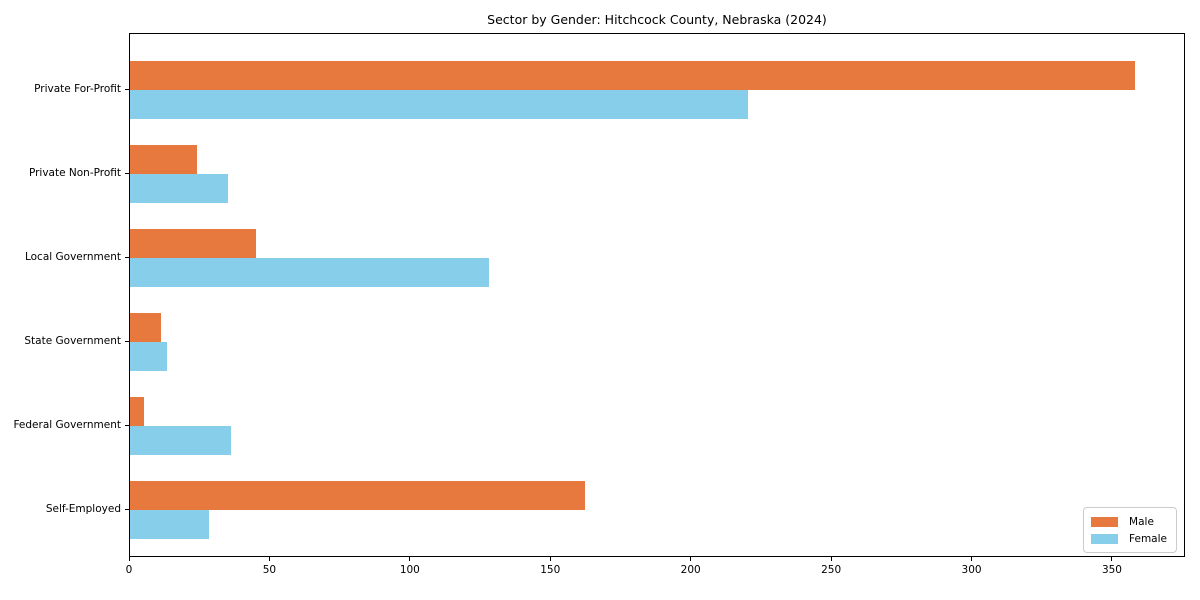 Image resolution: width=1200 pixels, height=600 pixels. What do you see at coordinates (831, 570) in the screenshot?
I see `x-tick-label-250: 250` at bounding box center [831, 570].